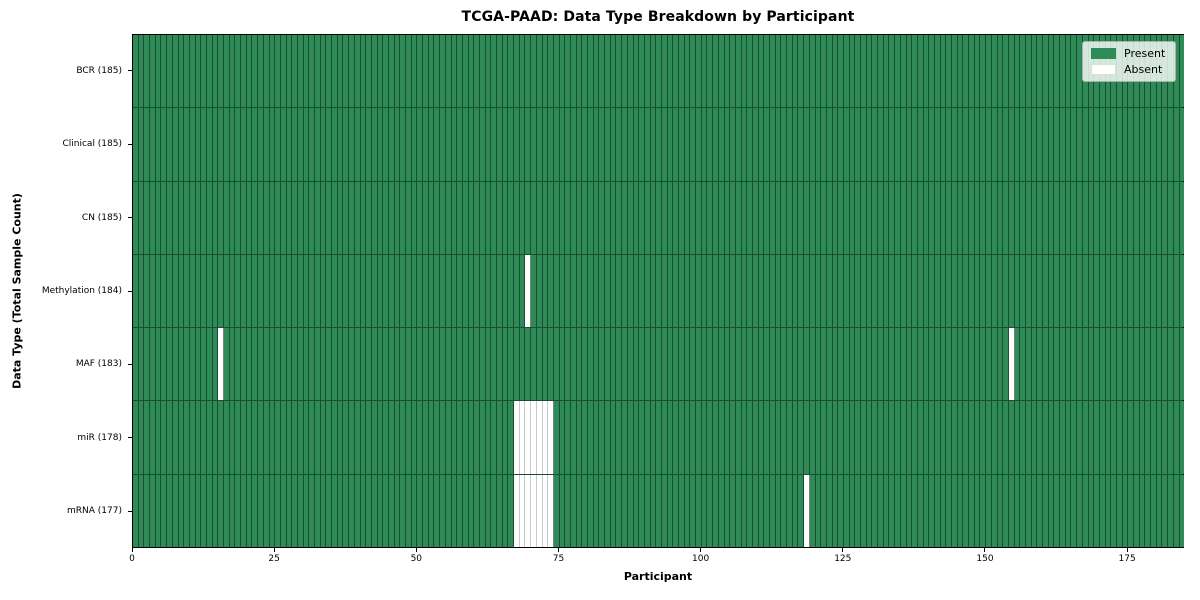 The width and height of the screenshot is (1200, 600). Describe the element at coordinates (659, 365) in the screenshot. I see `heatmap-row-MAF` at that location.